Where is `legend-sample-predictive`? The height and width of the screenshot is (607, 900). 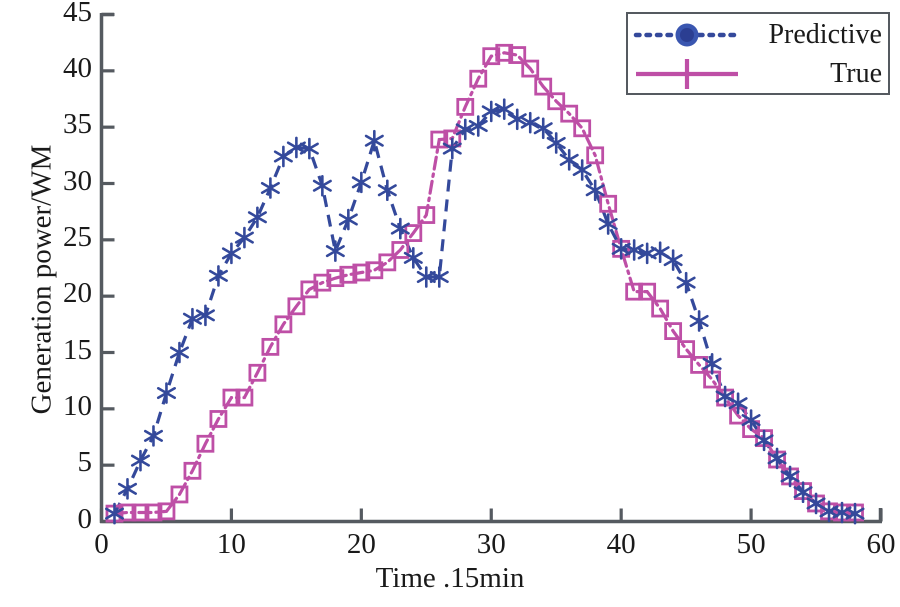
legend-sample-predictive is located at coordinates (687, 35).